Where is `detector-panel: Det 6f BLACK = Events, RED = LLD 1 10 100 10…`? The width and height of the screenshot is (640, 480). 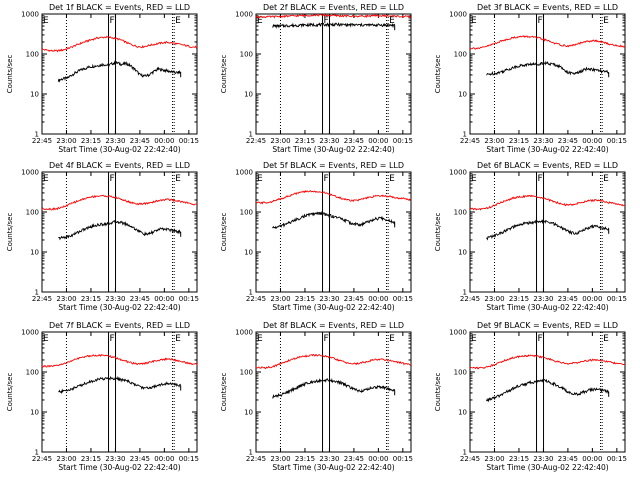 detector-panel: Det 6f BLACK = Events, RED = LLD 1 10 100 10… is located at coordinates (530, 236).